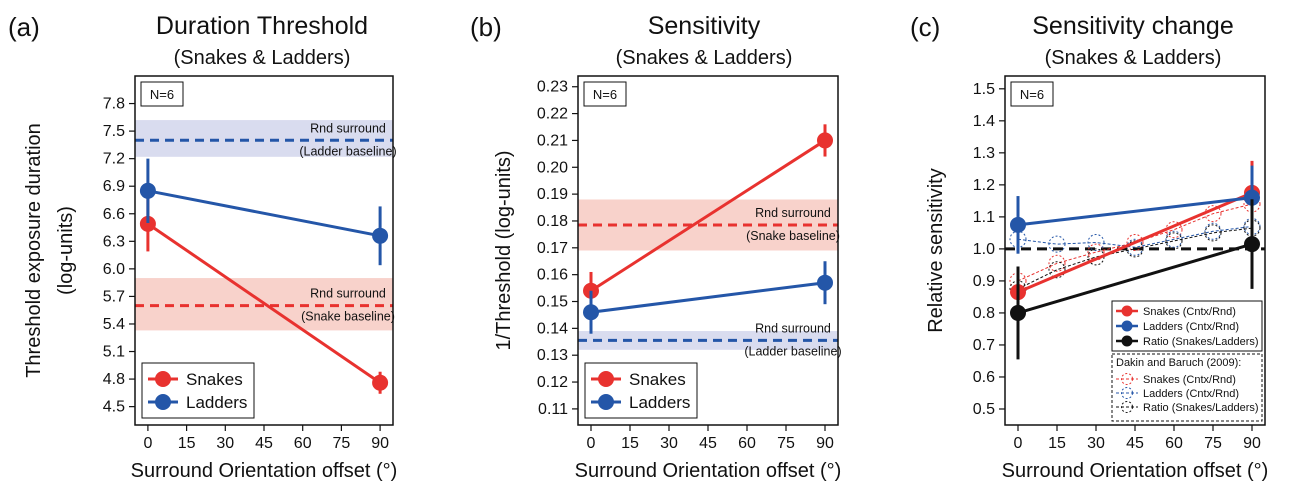 This screenshot has height=491, width=1306. I want to click on legend-label: Ladders (Cntx/Rnd), so click(1191, 327).